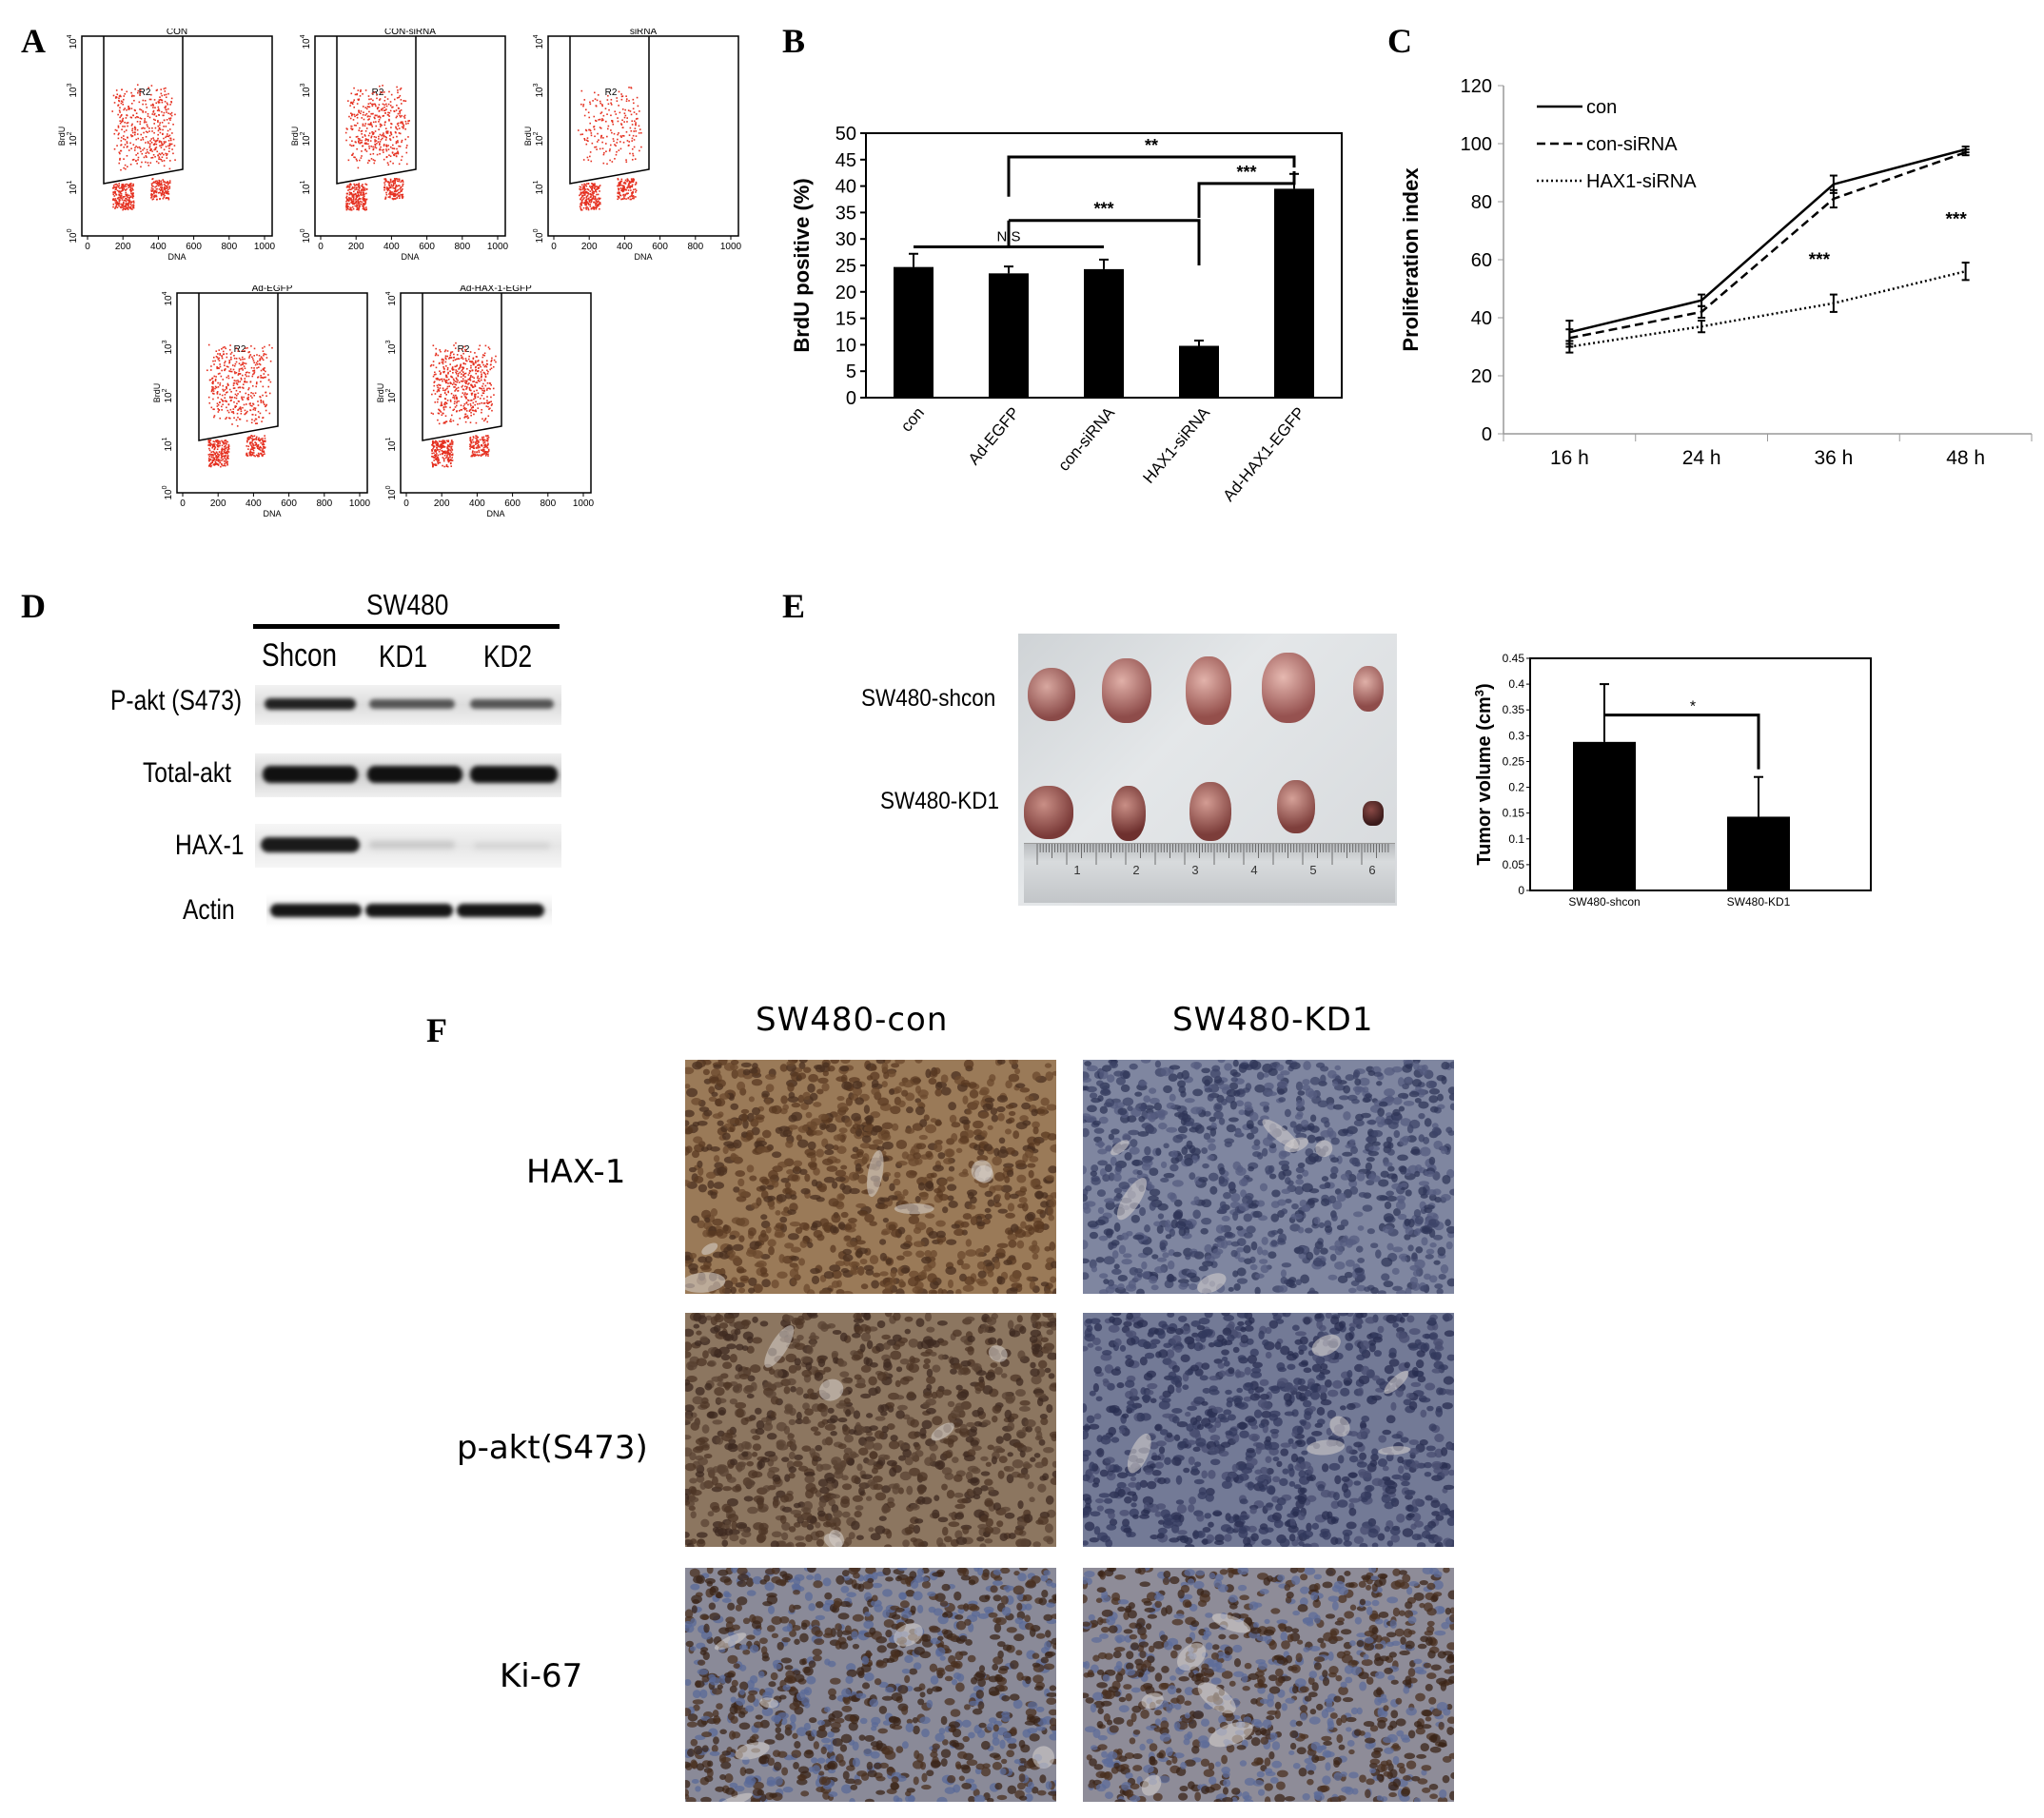 This screenshot has height=1818, width=2044. Describe the element at coordinates (409, 910) in the screenshot. I see `blot-strip-actin` at that location.